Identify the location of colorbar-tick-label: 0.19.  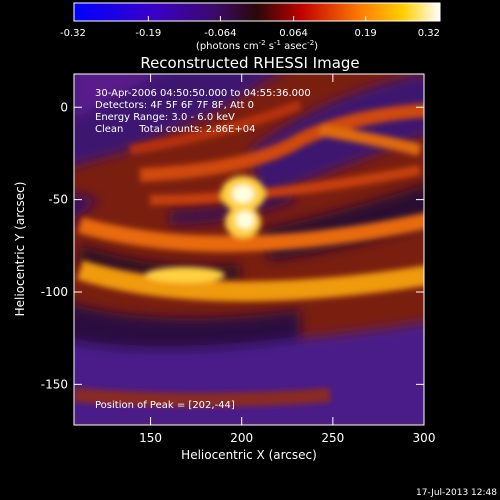
(366, 33).